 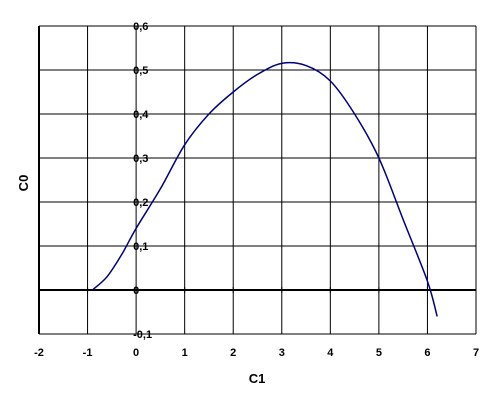 I want to click on x-tick-label-7: 5, so click(x=379, y=353).